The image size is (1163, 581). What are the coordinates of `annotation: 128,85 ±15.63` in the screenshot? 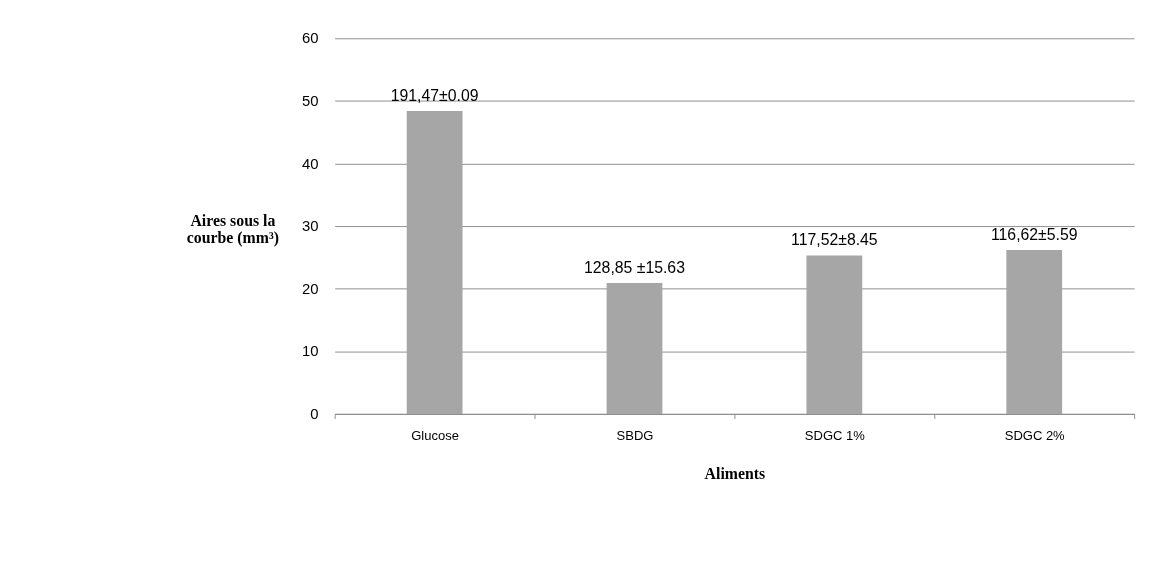 It's located at (635, 267).